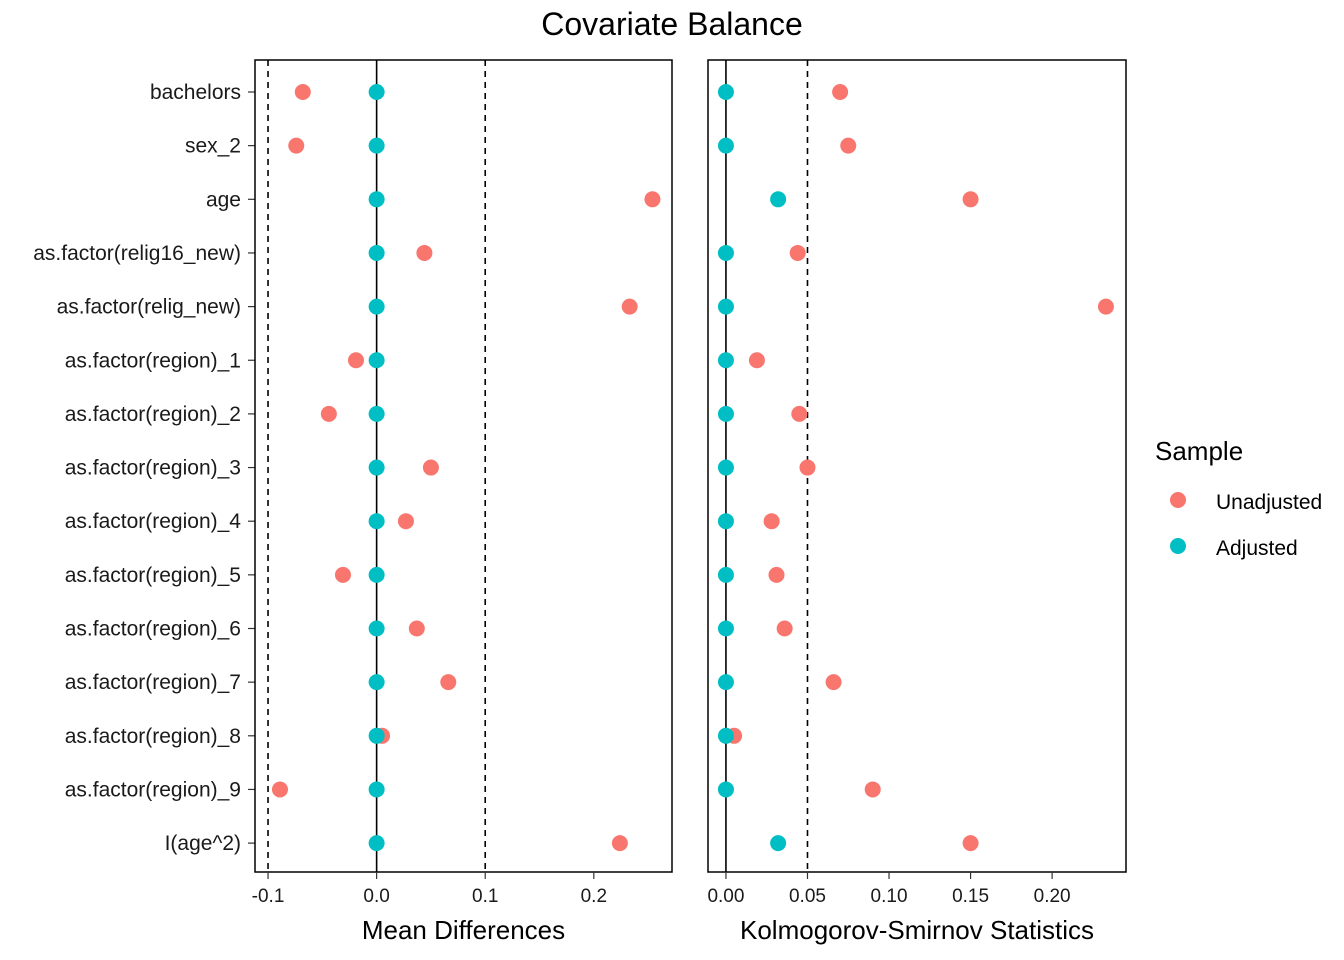 Image resolution: width=1344 pixels, height=960 pixels. Describe the element at coordinates (195, 92) in the screenshot. I see `y-tick-label: bachelors` at that location.